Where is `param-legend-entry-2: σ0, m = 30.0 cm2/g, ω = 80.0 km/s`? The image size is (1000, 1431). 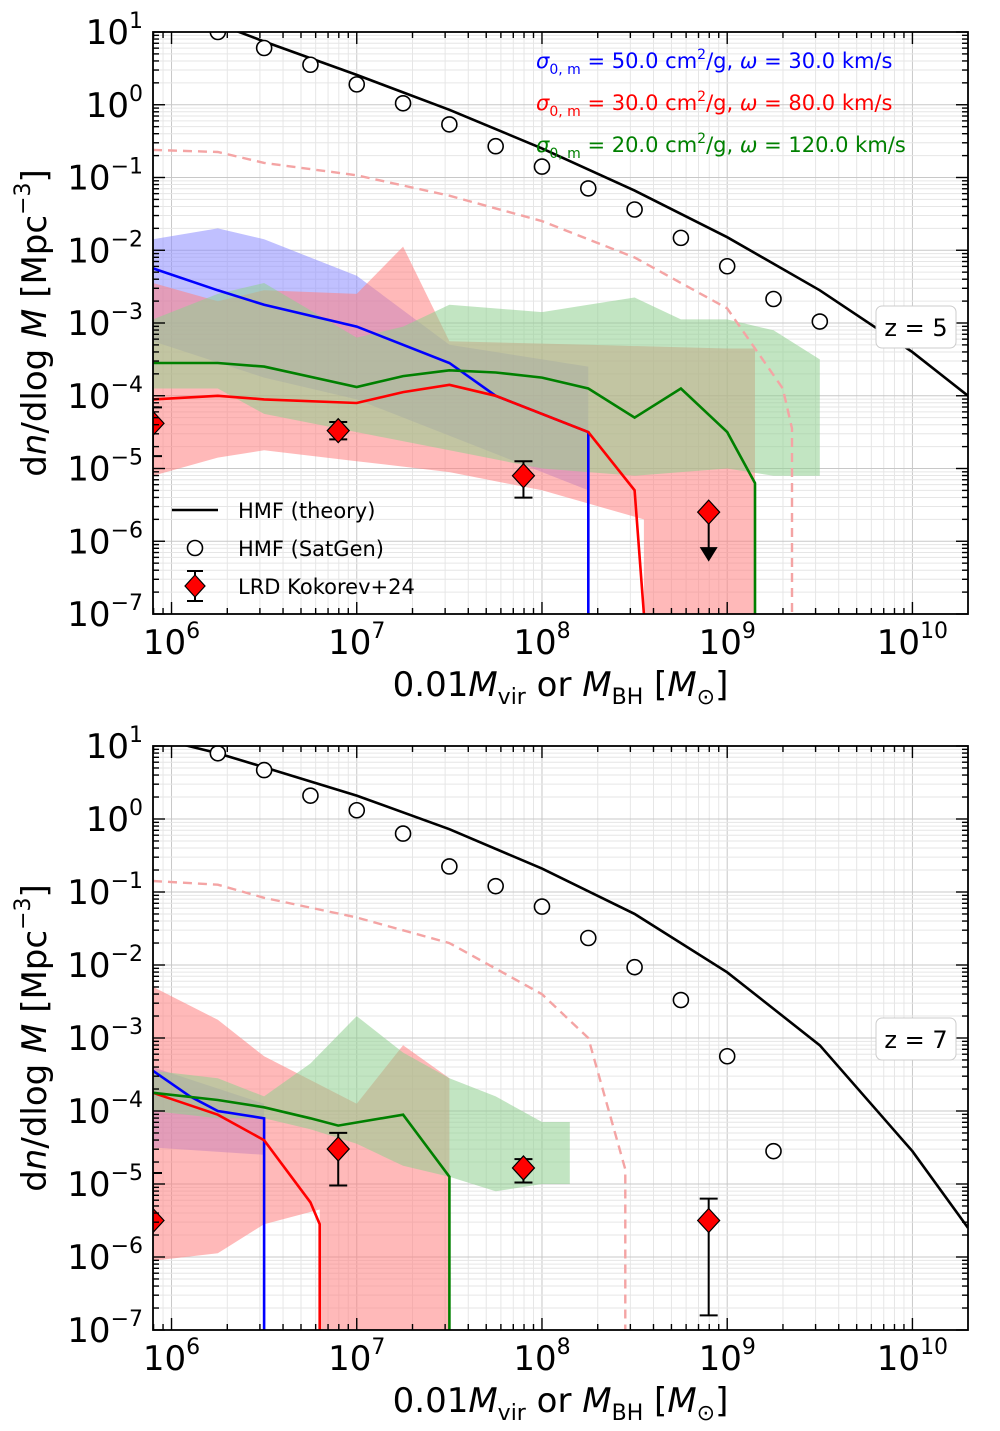 param-legend-entry-2: σ0, m = 30.0 cm2/g, ω = 80.0 km/s is located at coordinates (714, 104).